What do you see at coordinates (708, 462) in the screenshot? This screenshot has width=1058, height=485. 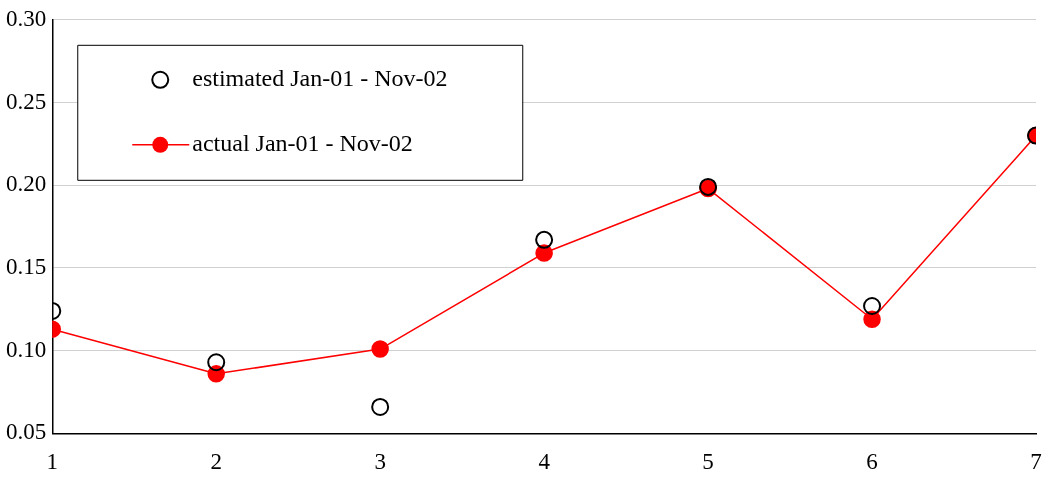 I see `x-tick-label: 5` at bounding box center [708, 462].